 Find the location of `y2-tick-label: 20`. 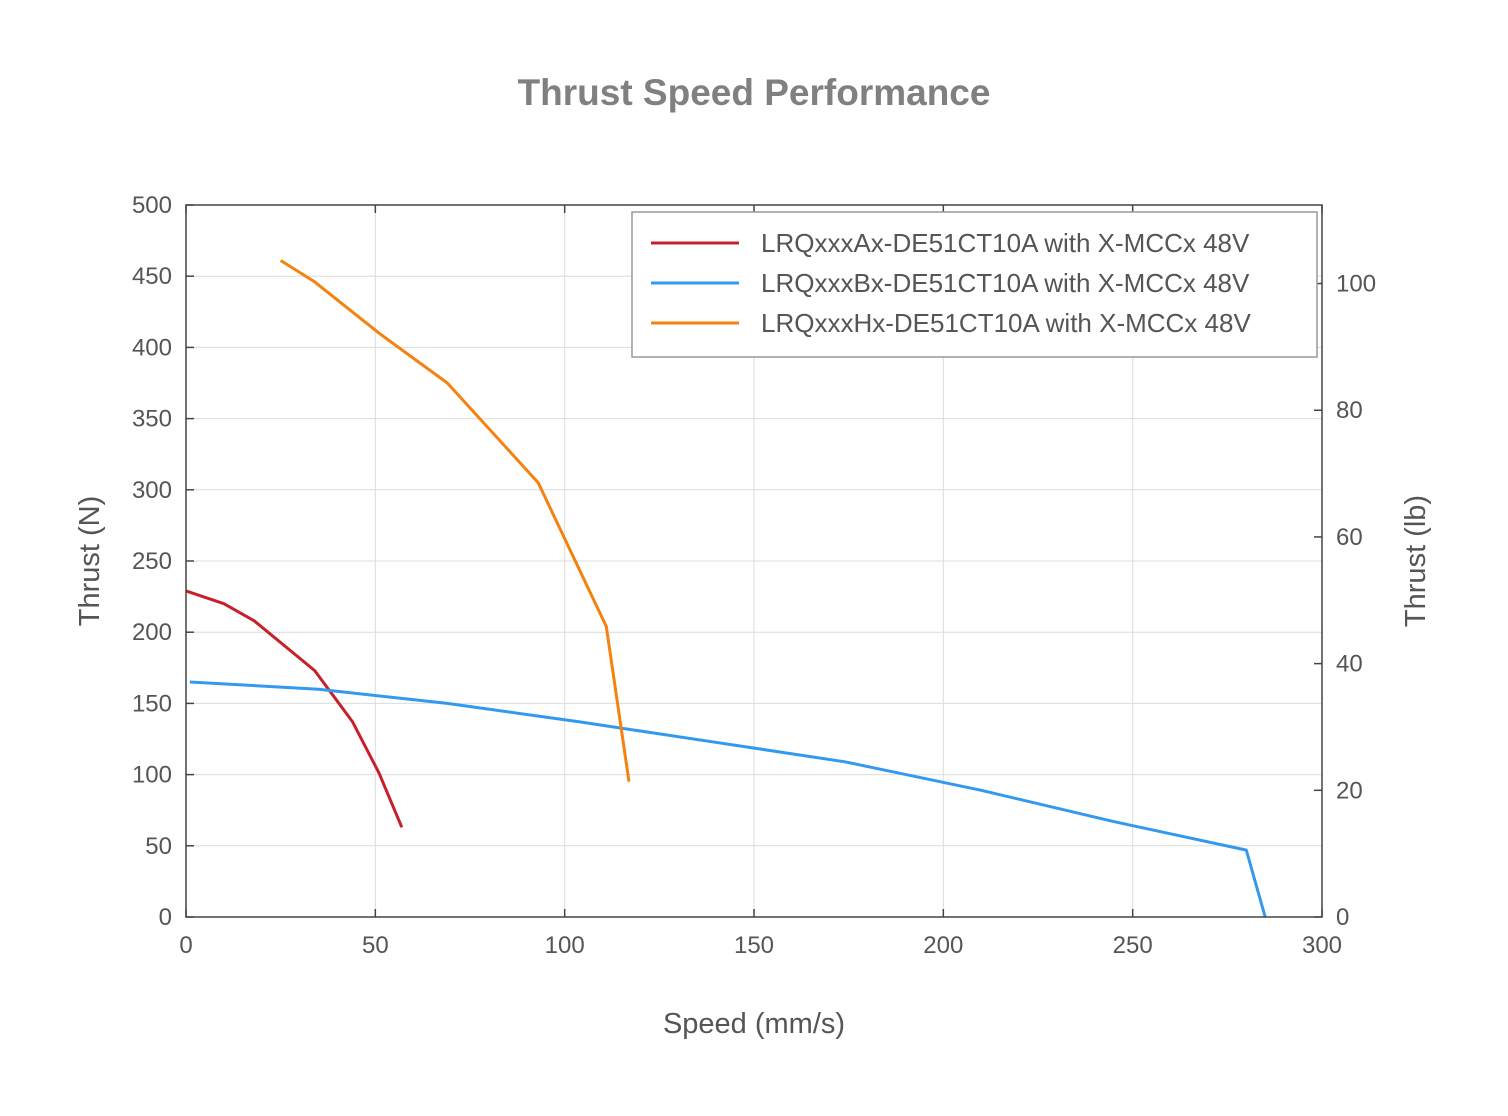

y2-tick-label: 20 is located at coordinates (1349, 790).